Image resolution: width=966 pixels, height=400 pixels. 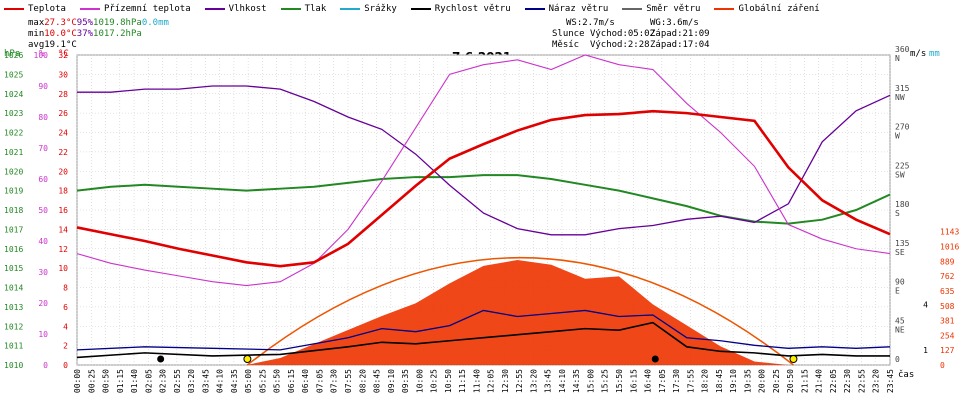 What do you see at coordinates (13, 133) in the screenshot?
I see `y-tick-hpa: 1022` at bounding box center [13, 133].